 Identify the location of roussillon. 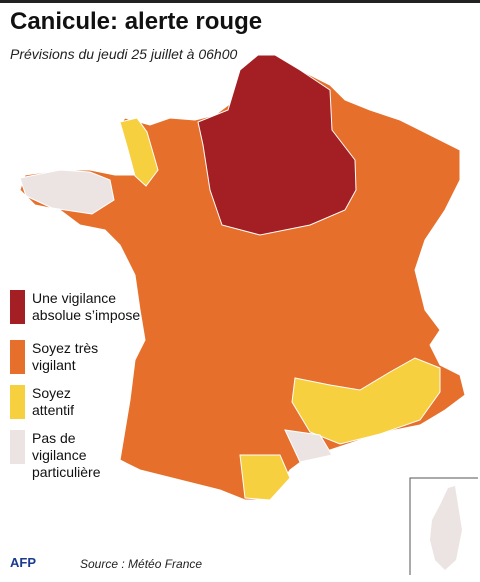
(265, 477).